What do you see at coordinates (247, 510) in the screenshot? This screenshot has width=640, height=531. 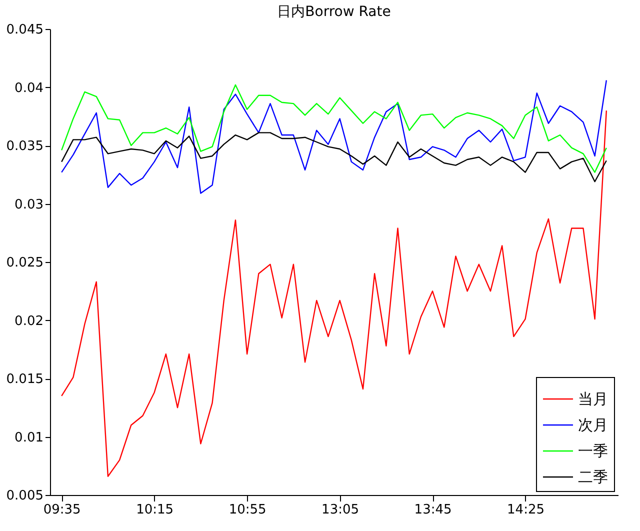 I see `x-tick-label: 10:55` at bounding box center [247, 510].